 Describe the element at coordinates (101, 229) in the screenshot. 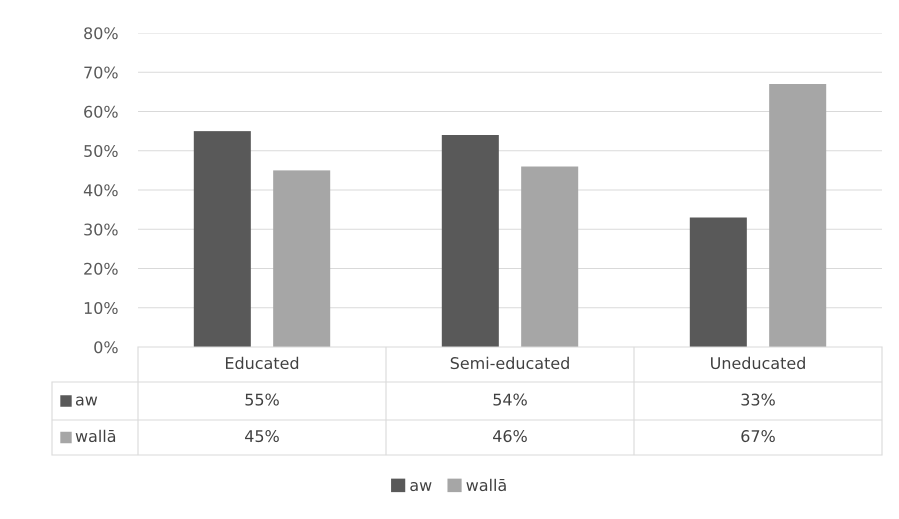

I see `y-tick-label: 30%` at that location.